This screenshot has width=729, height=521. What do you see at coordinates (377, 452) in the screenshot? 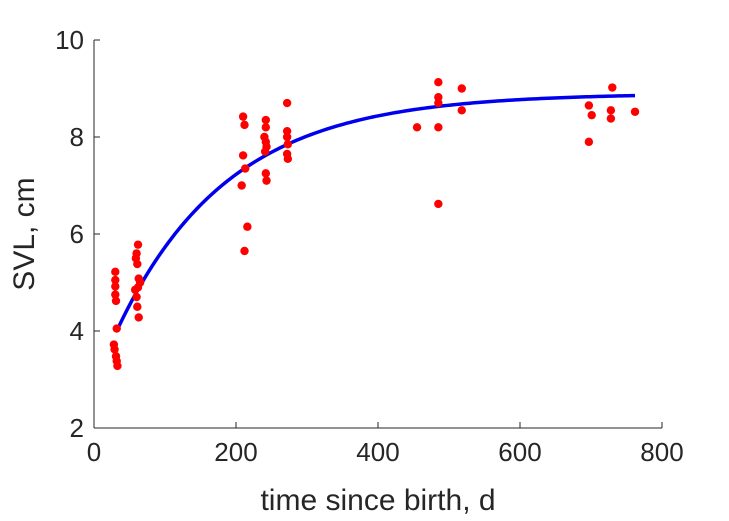
I see `x-tick-label: 400` at bounding box center [377, 452].